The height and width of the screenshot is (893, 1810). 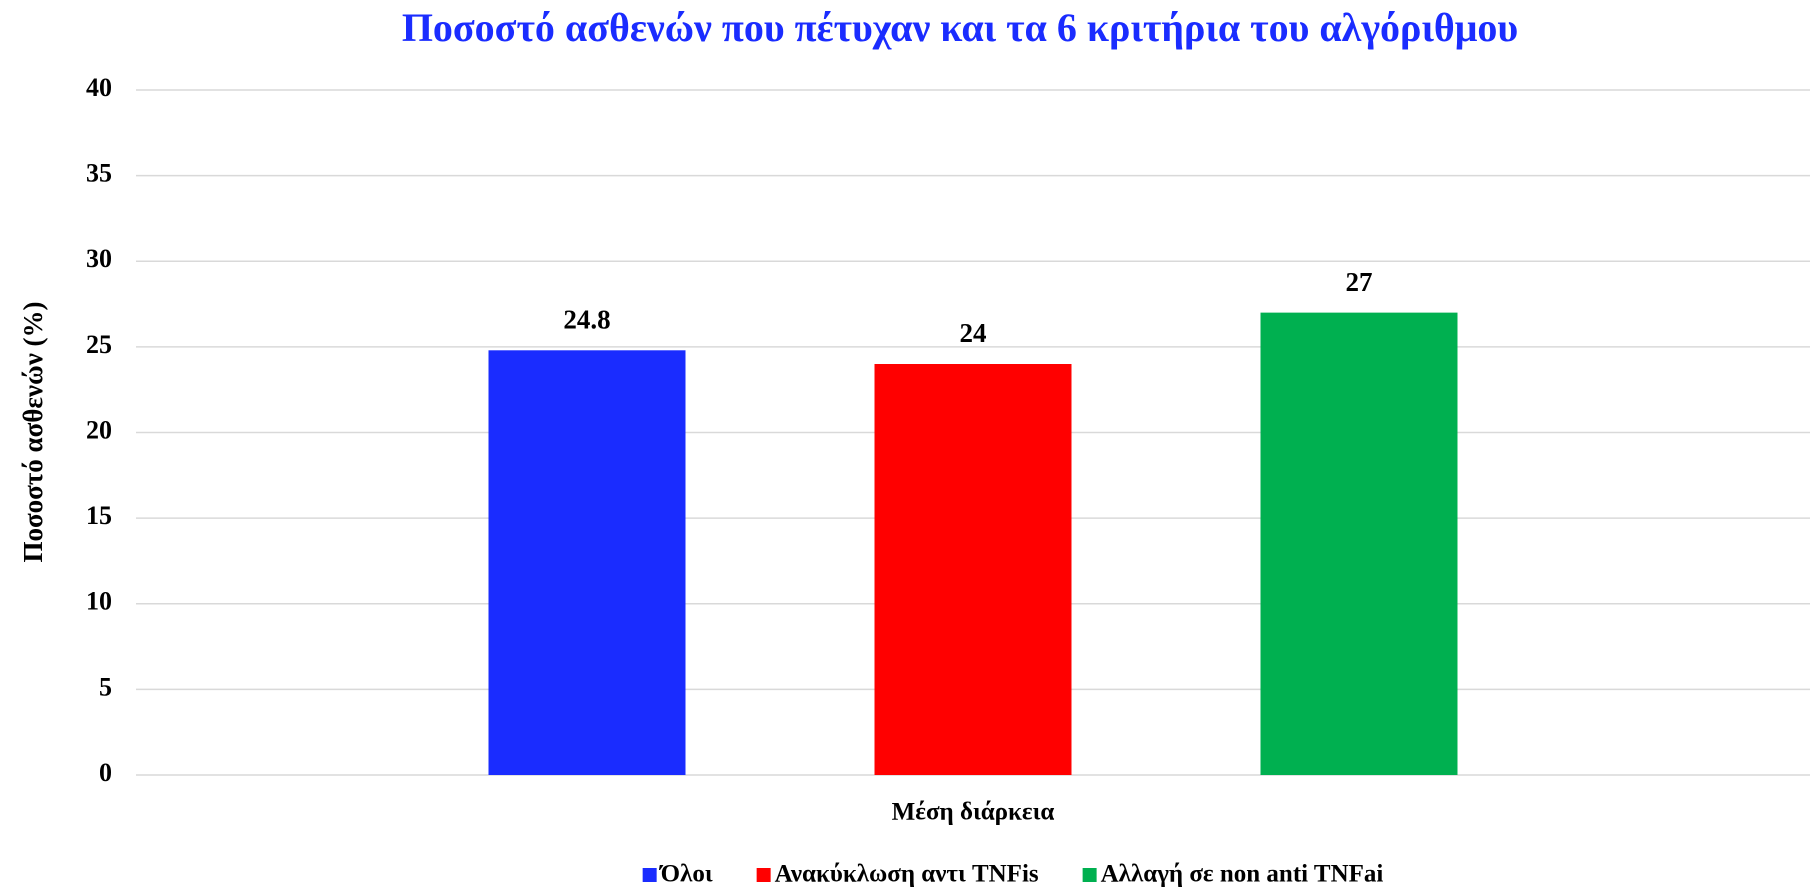 I want to click on y-tick-label: 25, so click(x=99, y=344).